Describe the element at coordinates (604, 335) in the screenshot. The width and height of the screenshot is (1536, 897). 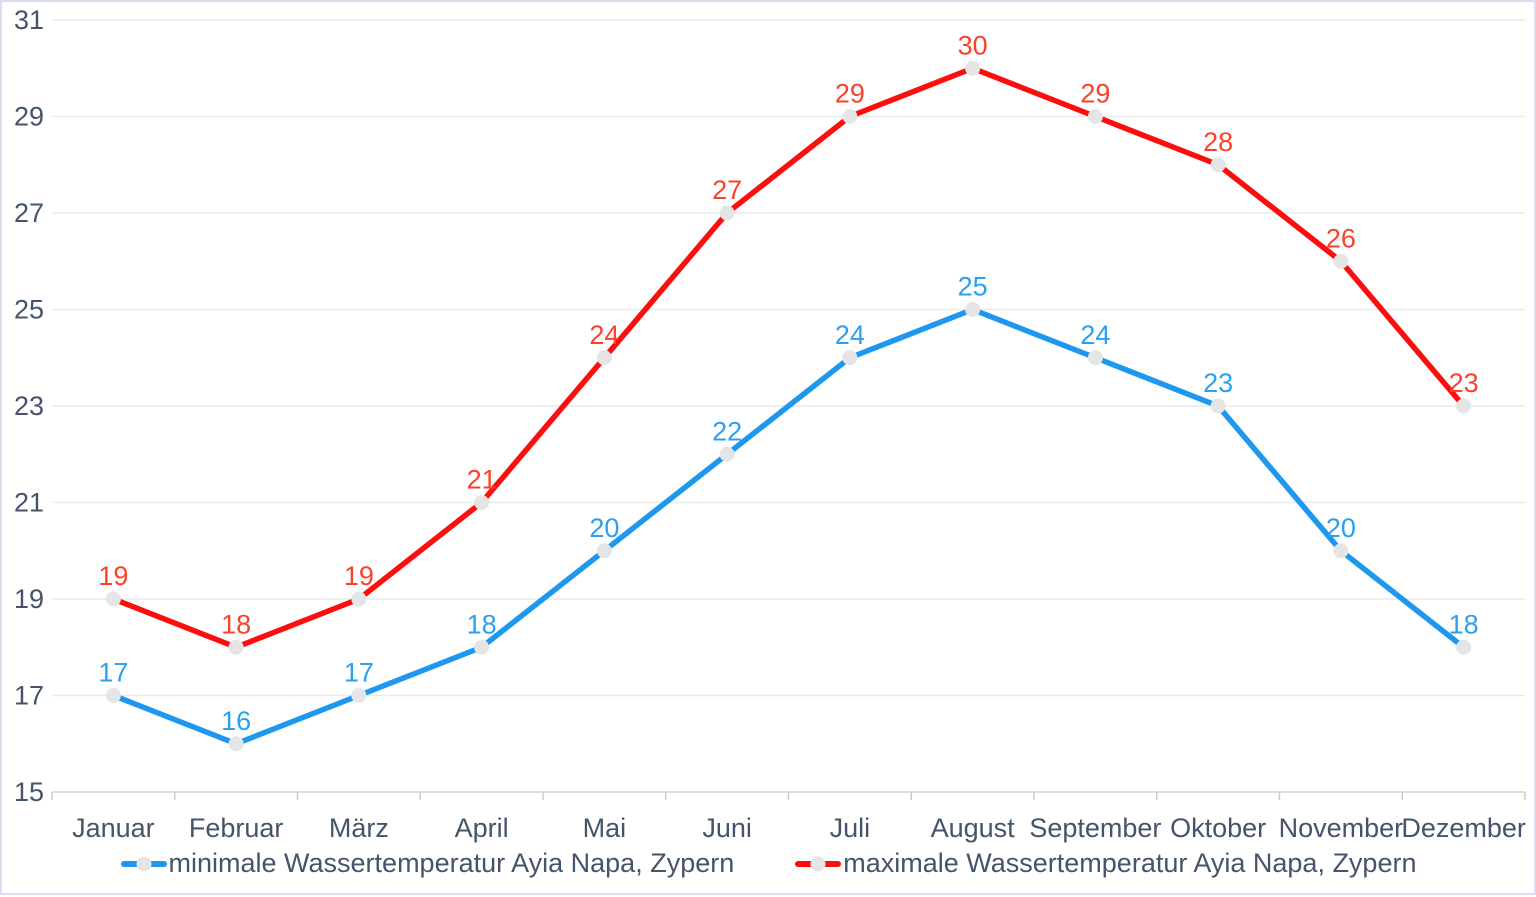
I see `max-water-temperature-data-label: 24` at that location.